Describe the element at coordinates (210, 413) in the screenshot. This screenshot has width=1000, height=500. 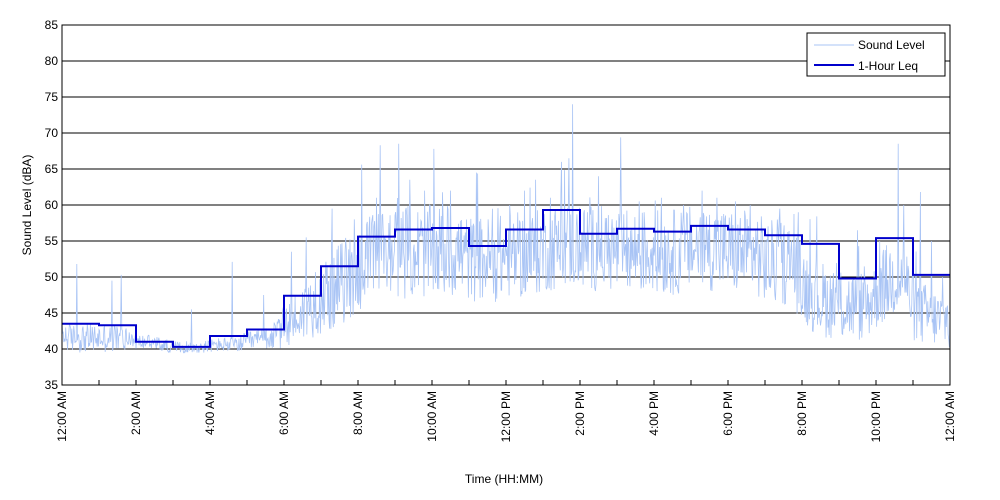
I see `x-tick-label: 4:00 AM` at that location.